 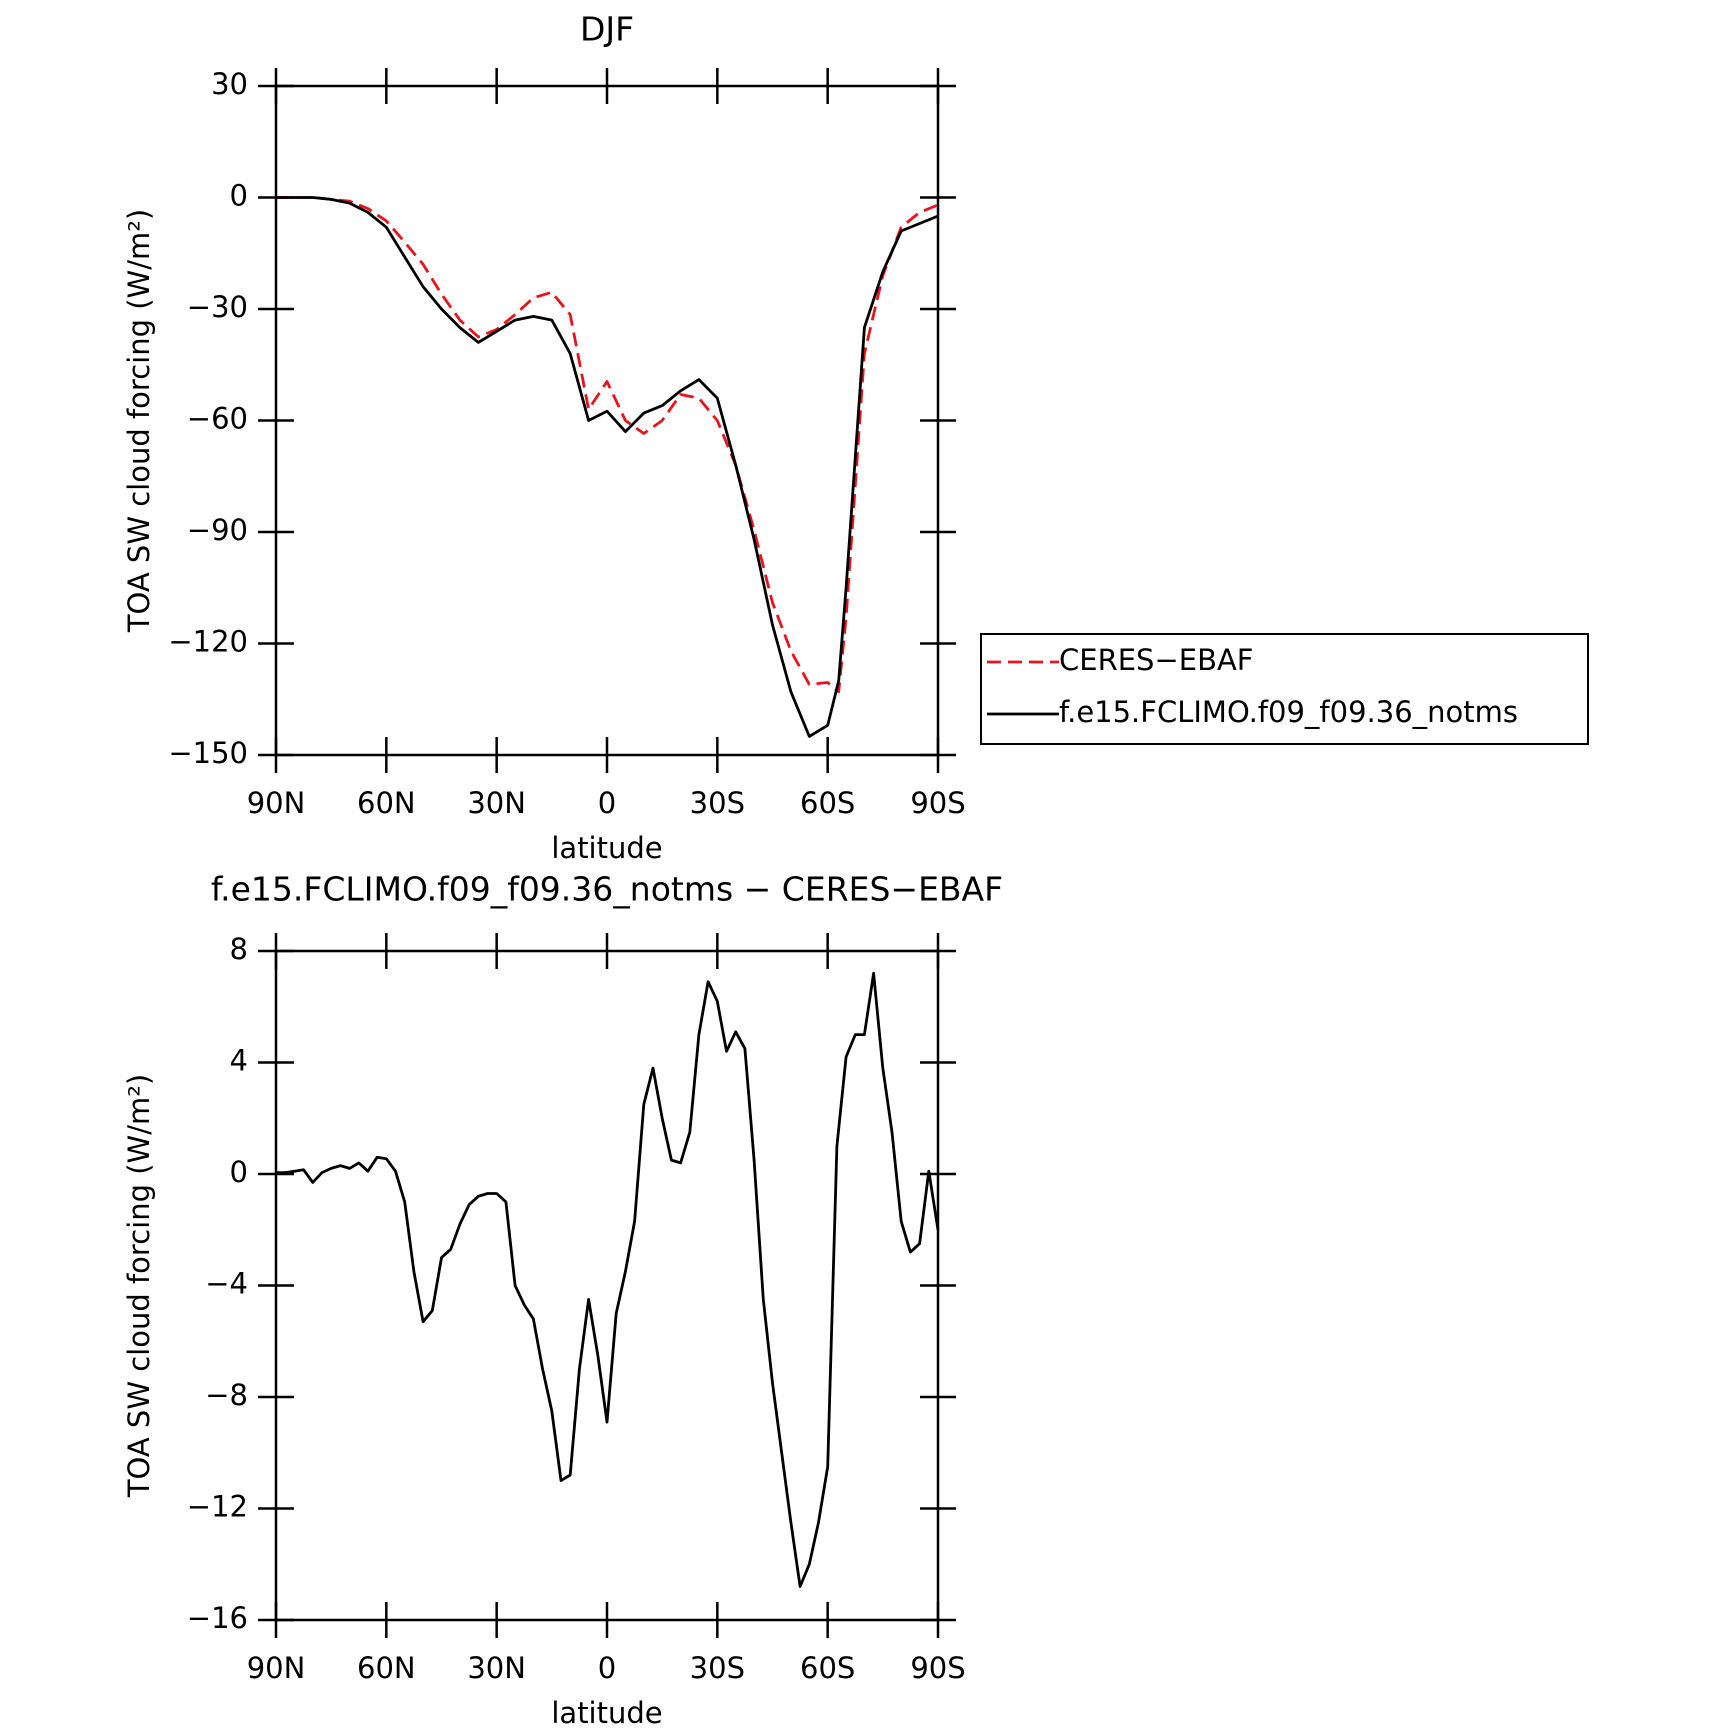 I want to click on y-tick-label: −150, so click(x=208, y=753).